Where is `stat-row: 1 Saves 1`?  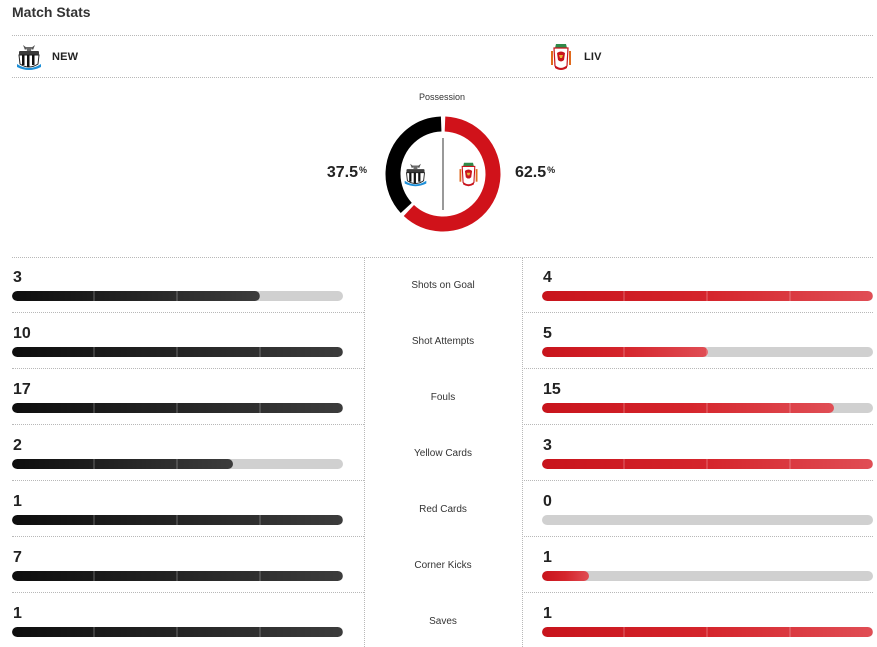 stat-row: 1 Saves 1 is located at coordinates (438, 620).